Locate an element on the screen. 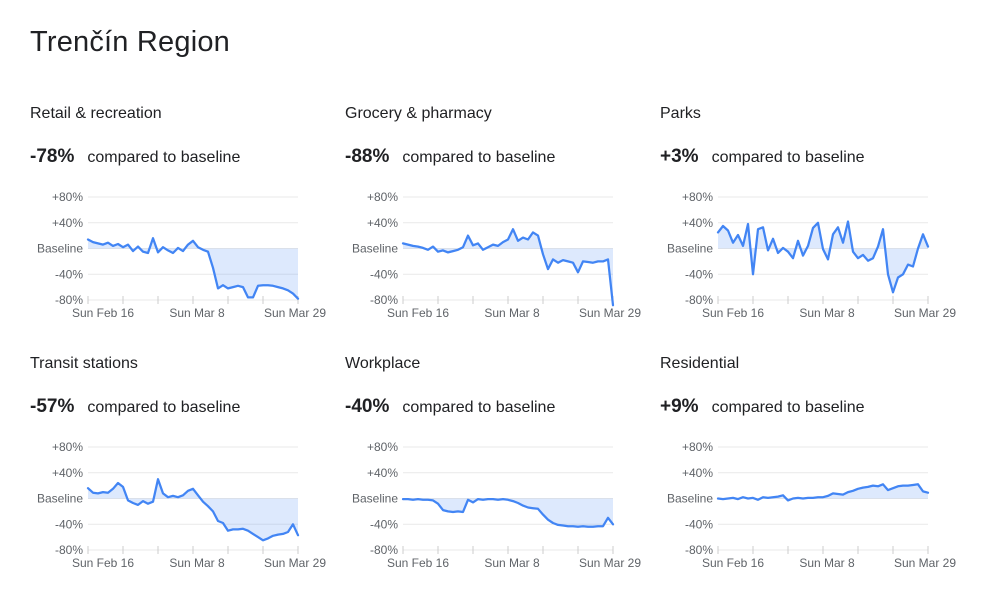 The image size is (1000, 598). chart-headline: +9% compared to baseline is located at coordinates (809, 407).